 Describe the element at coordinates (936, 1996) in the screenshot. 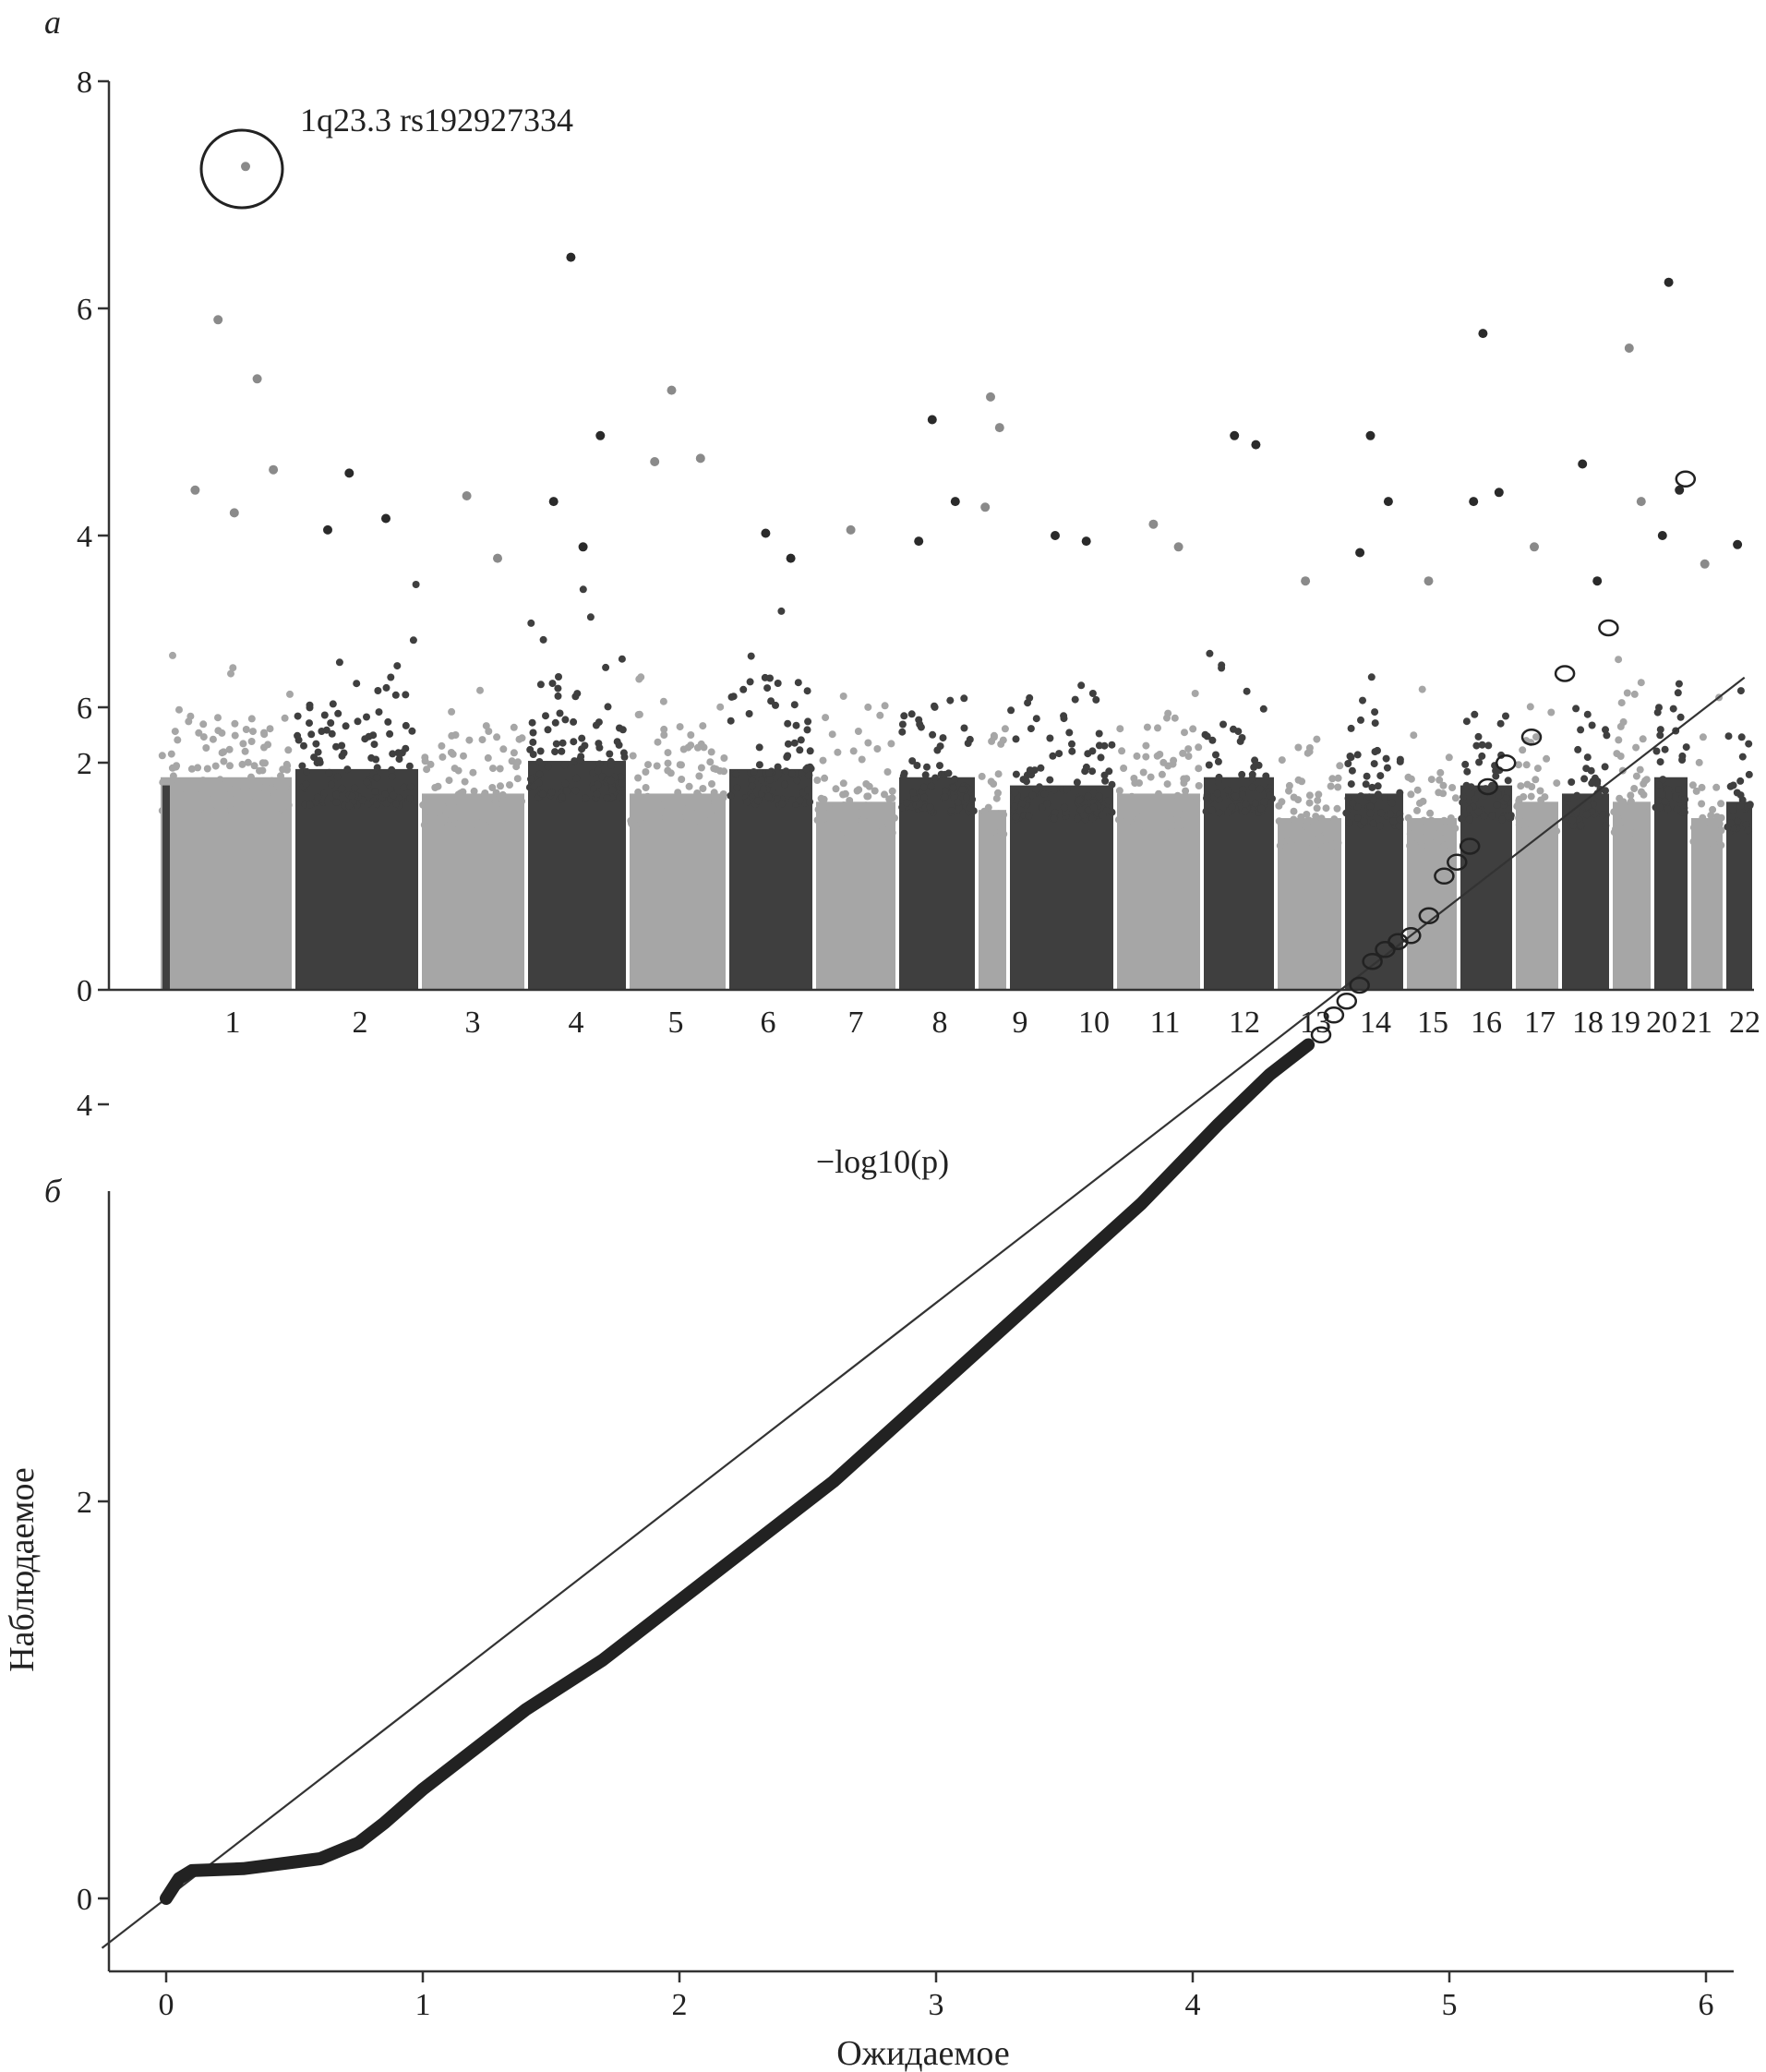

I see `x-ticks-b: 0 1 2 3 4 5 6` at that location.